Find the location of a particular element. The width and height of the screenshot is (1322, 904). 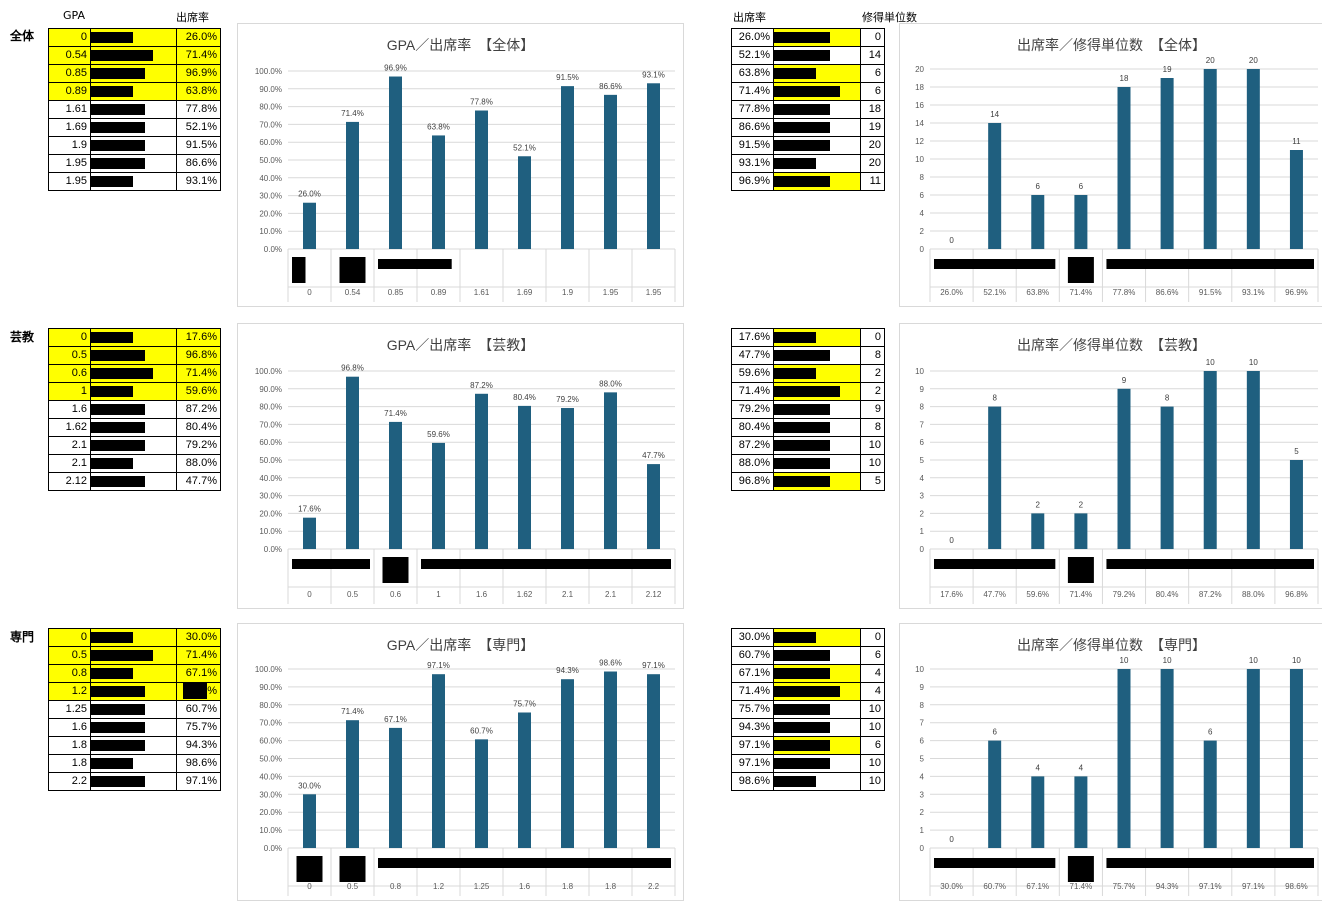

gpa-cell: 1.61 is located at coordinates (69, 109).